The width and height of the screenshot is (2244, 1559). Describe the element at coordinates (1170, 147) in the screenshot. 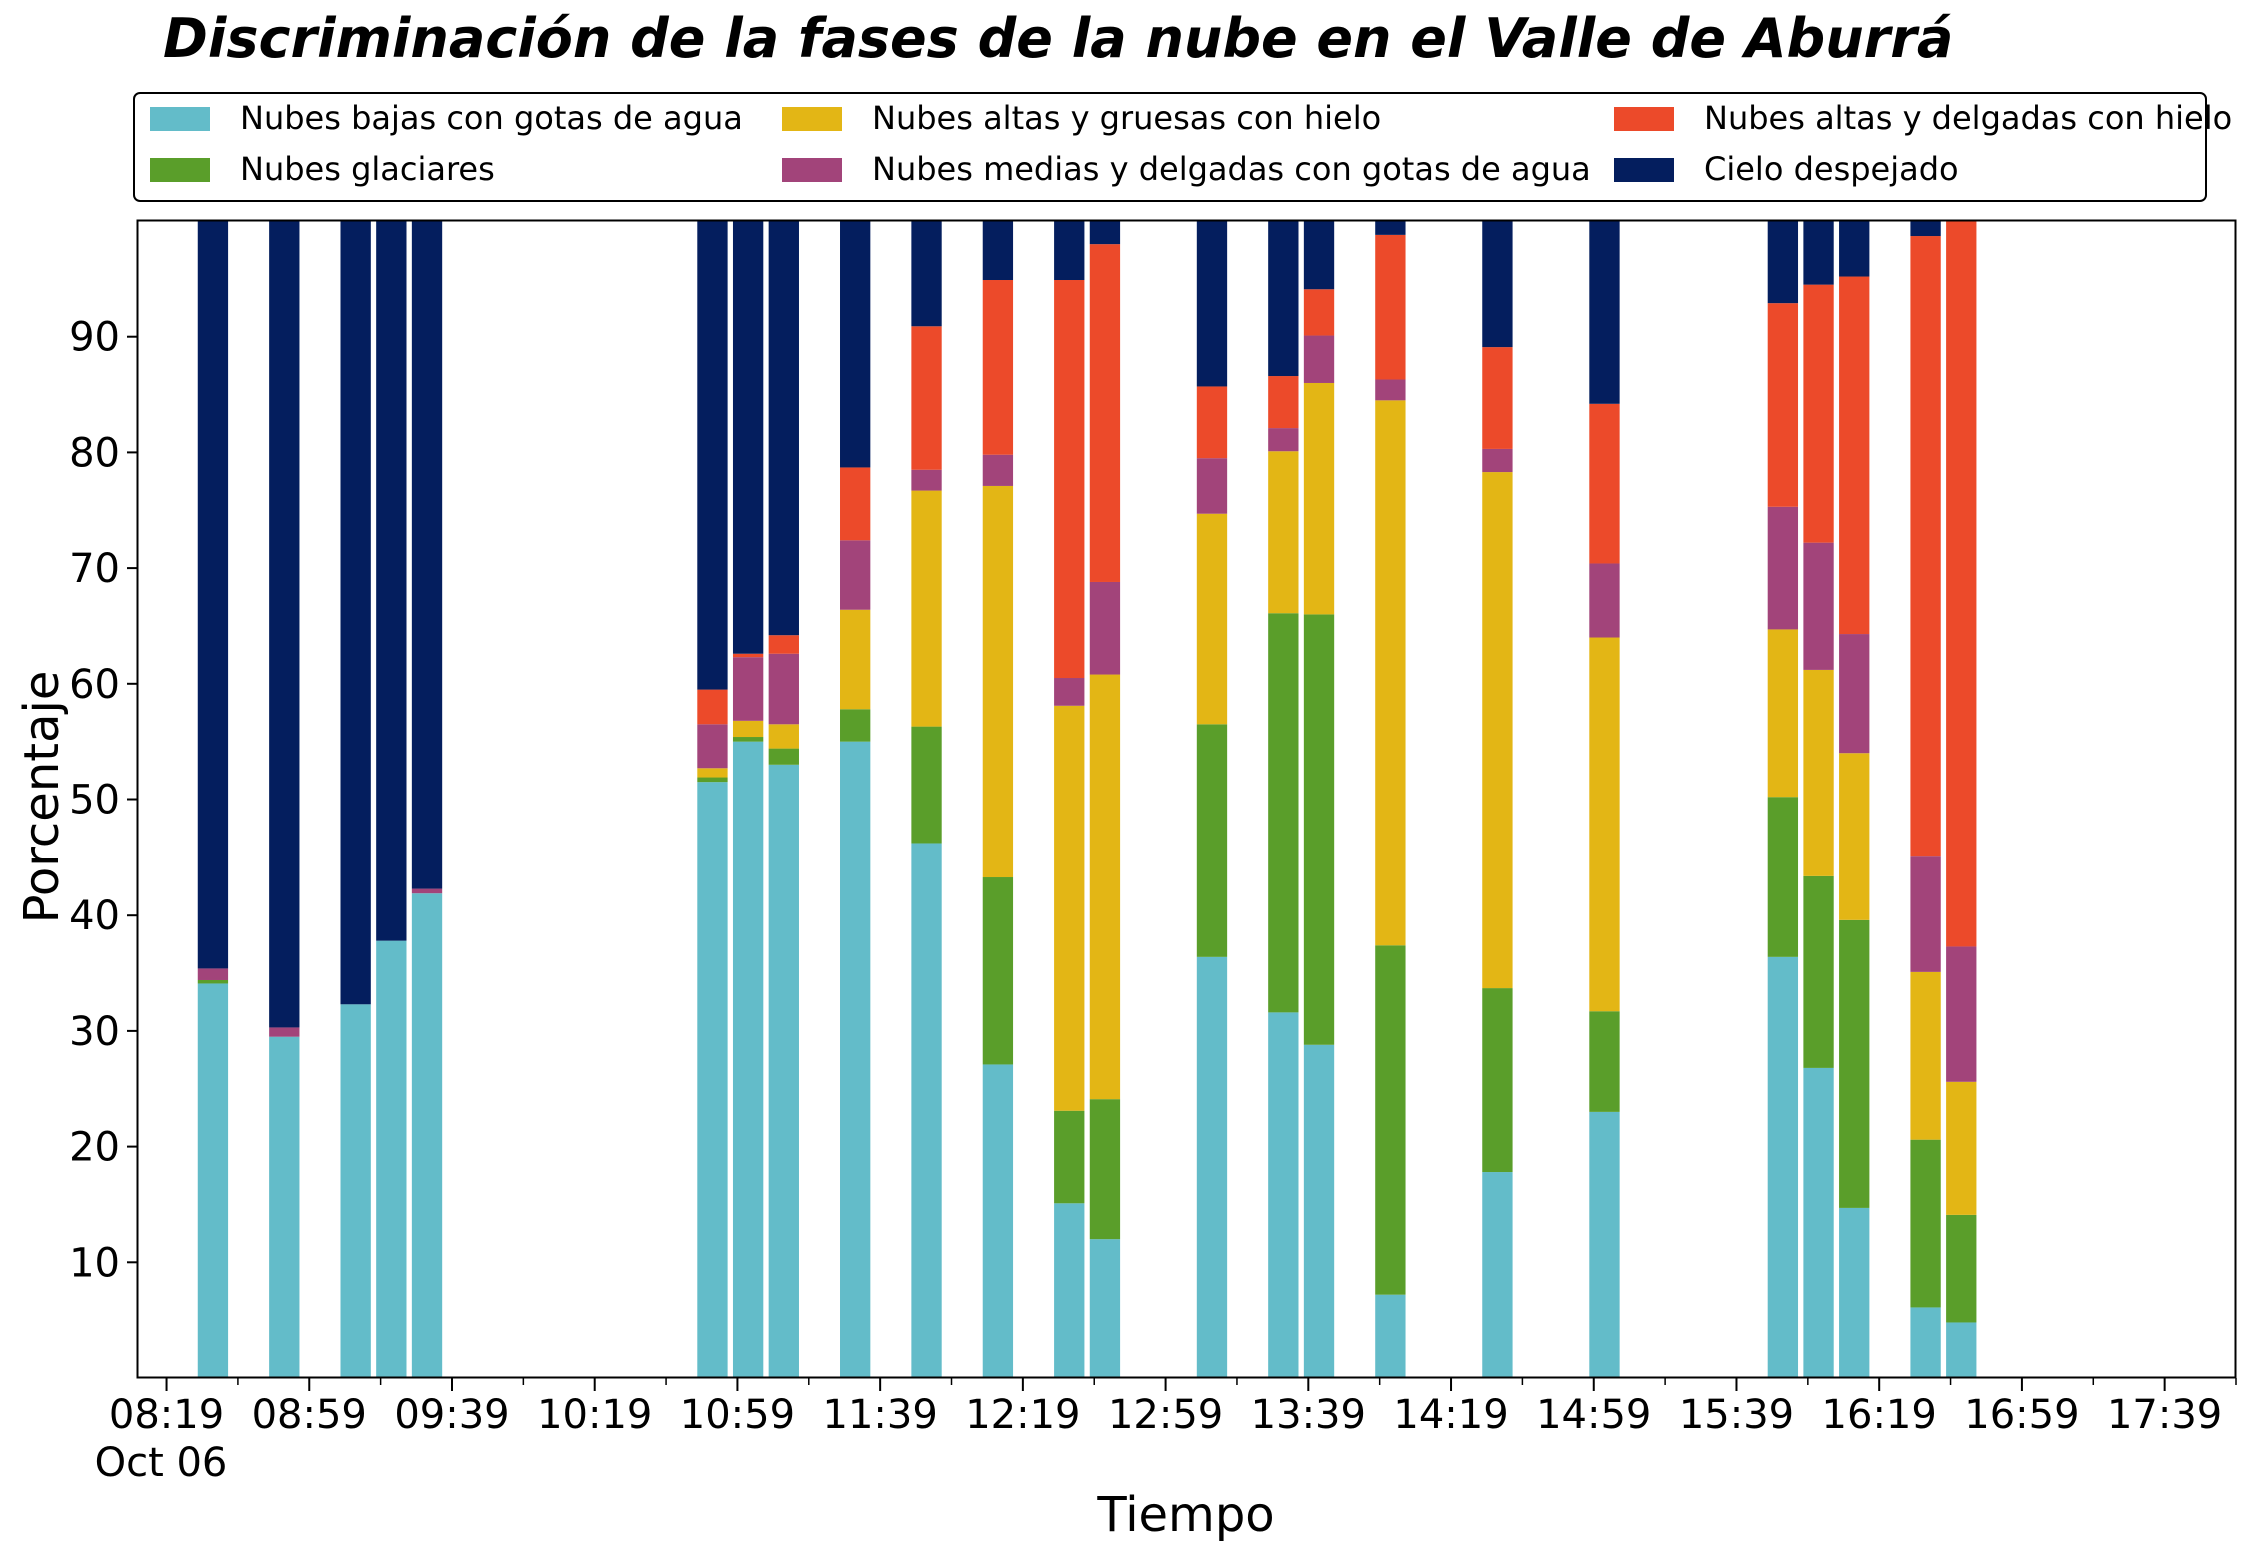

I see `legend-frame` at that location.